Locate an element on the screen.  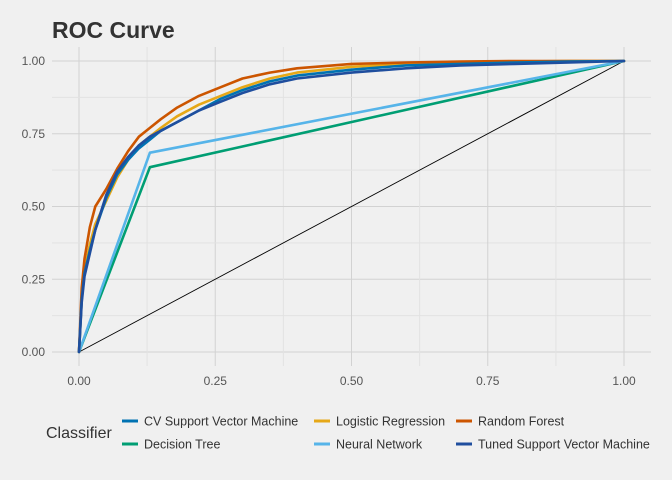
legend-label-neural-network: Neural Network is located at coordinates (379, 445).